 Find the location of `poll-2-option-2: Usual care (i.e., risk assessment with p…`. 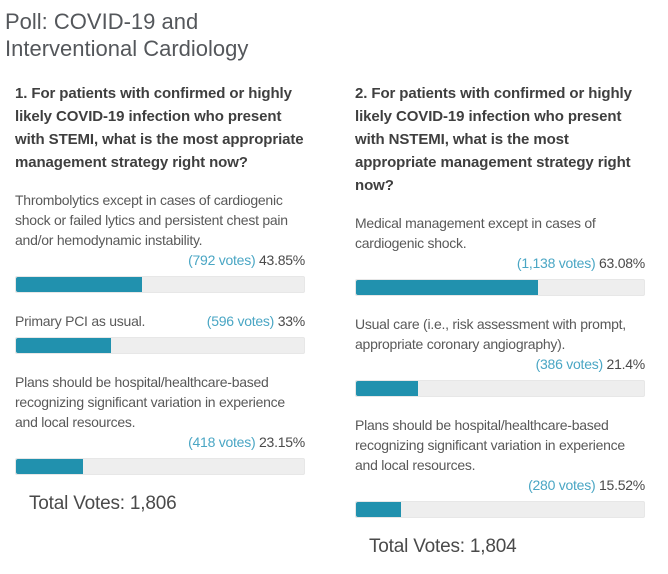

poll-2-option-2: Usual care (i.e., risk assessment with p… is located at coordinates (500, 355).